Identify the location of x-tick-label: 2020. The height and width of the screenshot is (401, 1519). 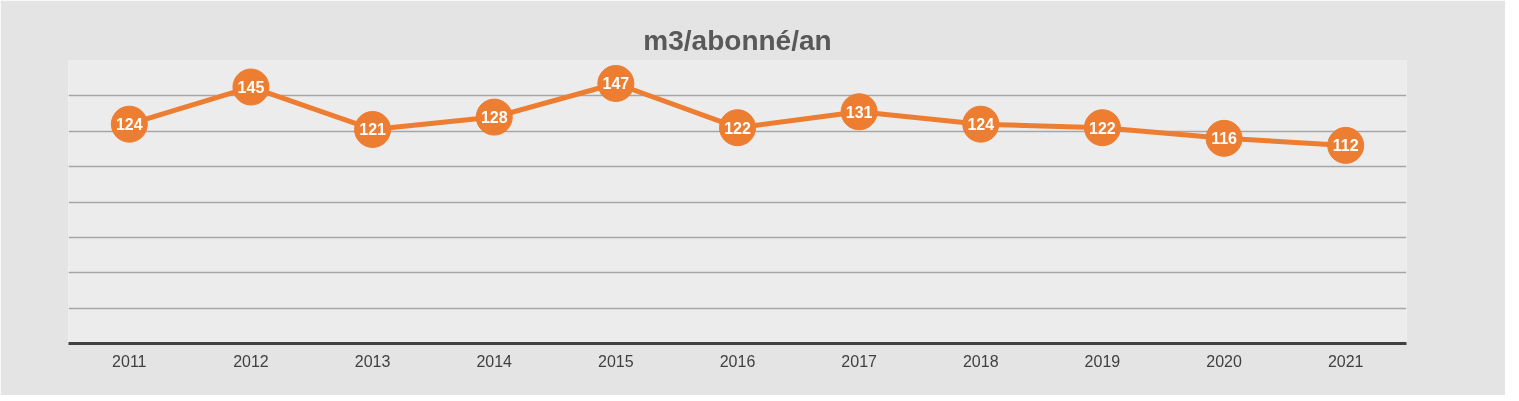
(1224, 361).